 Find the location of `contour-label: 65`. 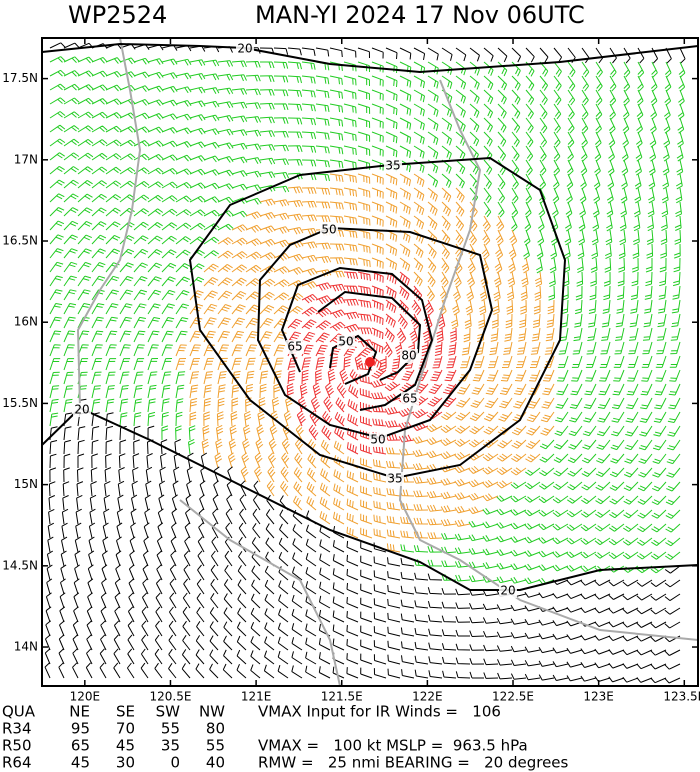

contour-label: 65 is located at coordinates (409, 399).